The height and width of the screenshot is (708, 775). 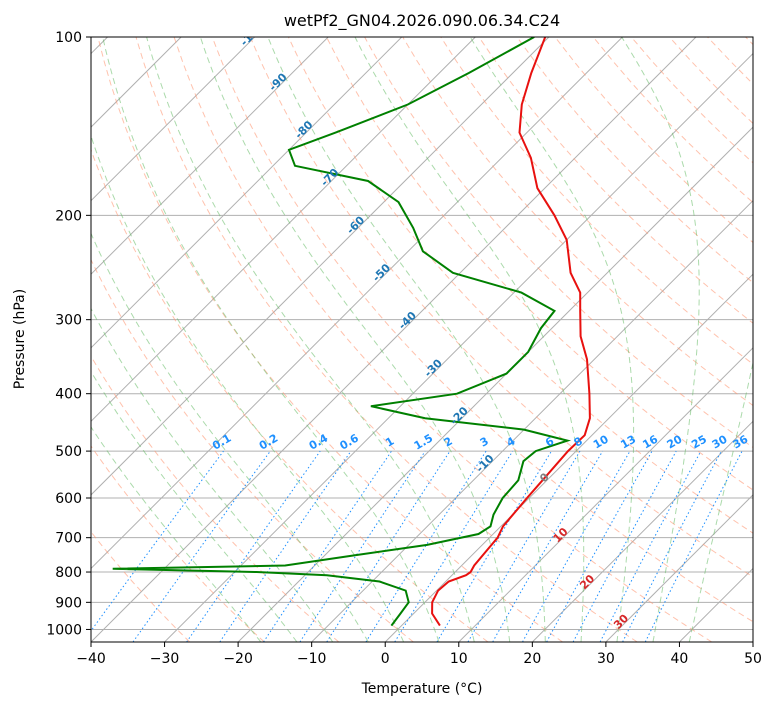 I want to click on isotherm-label: -100, so click(x=252, y=34).